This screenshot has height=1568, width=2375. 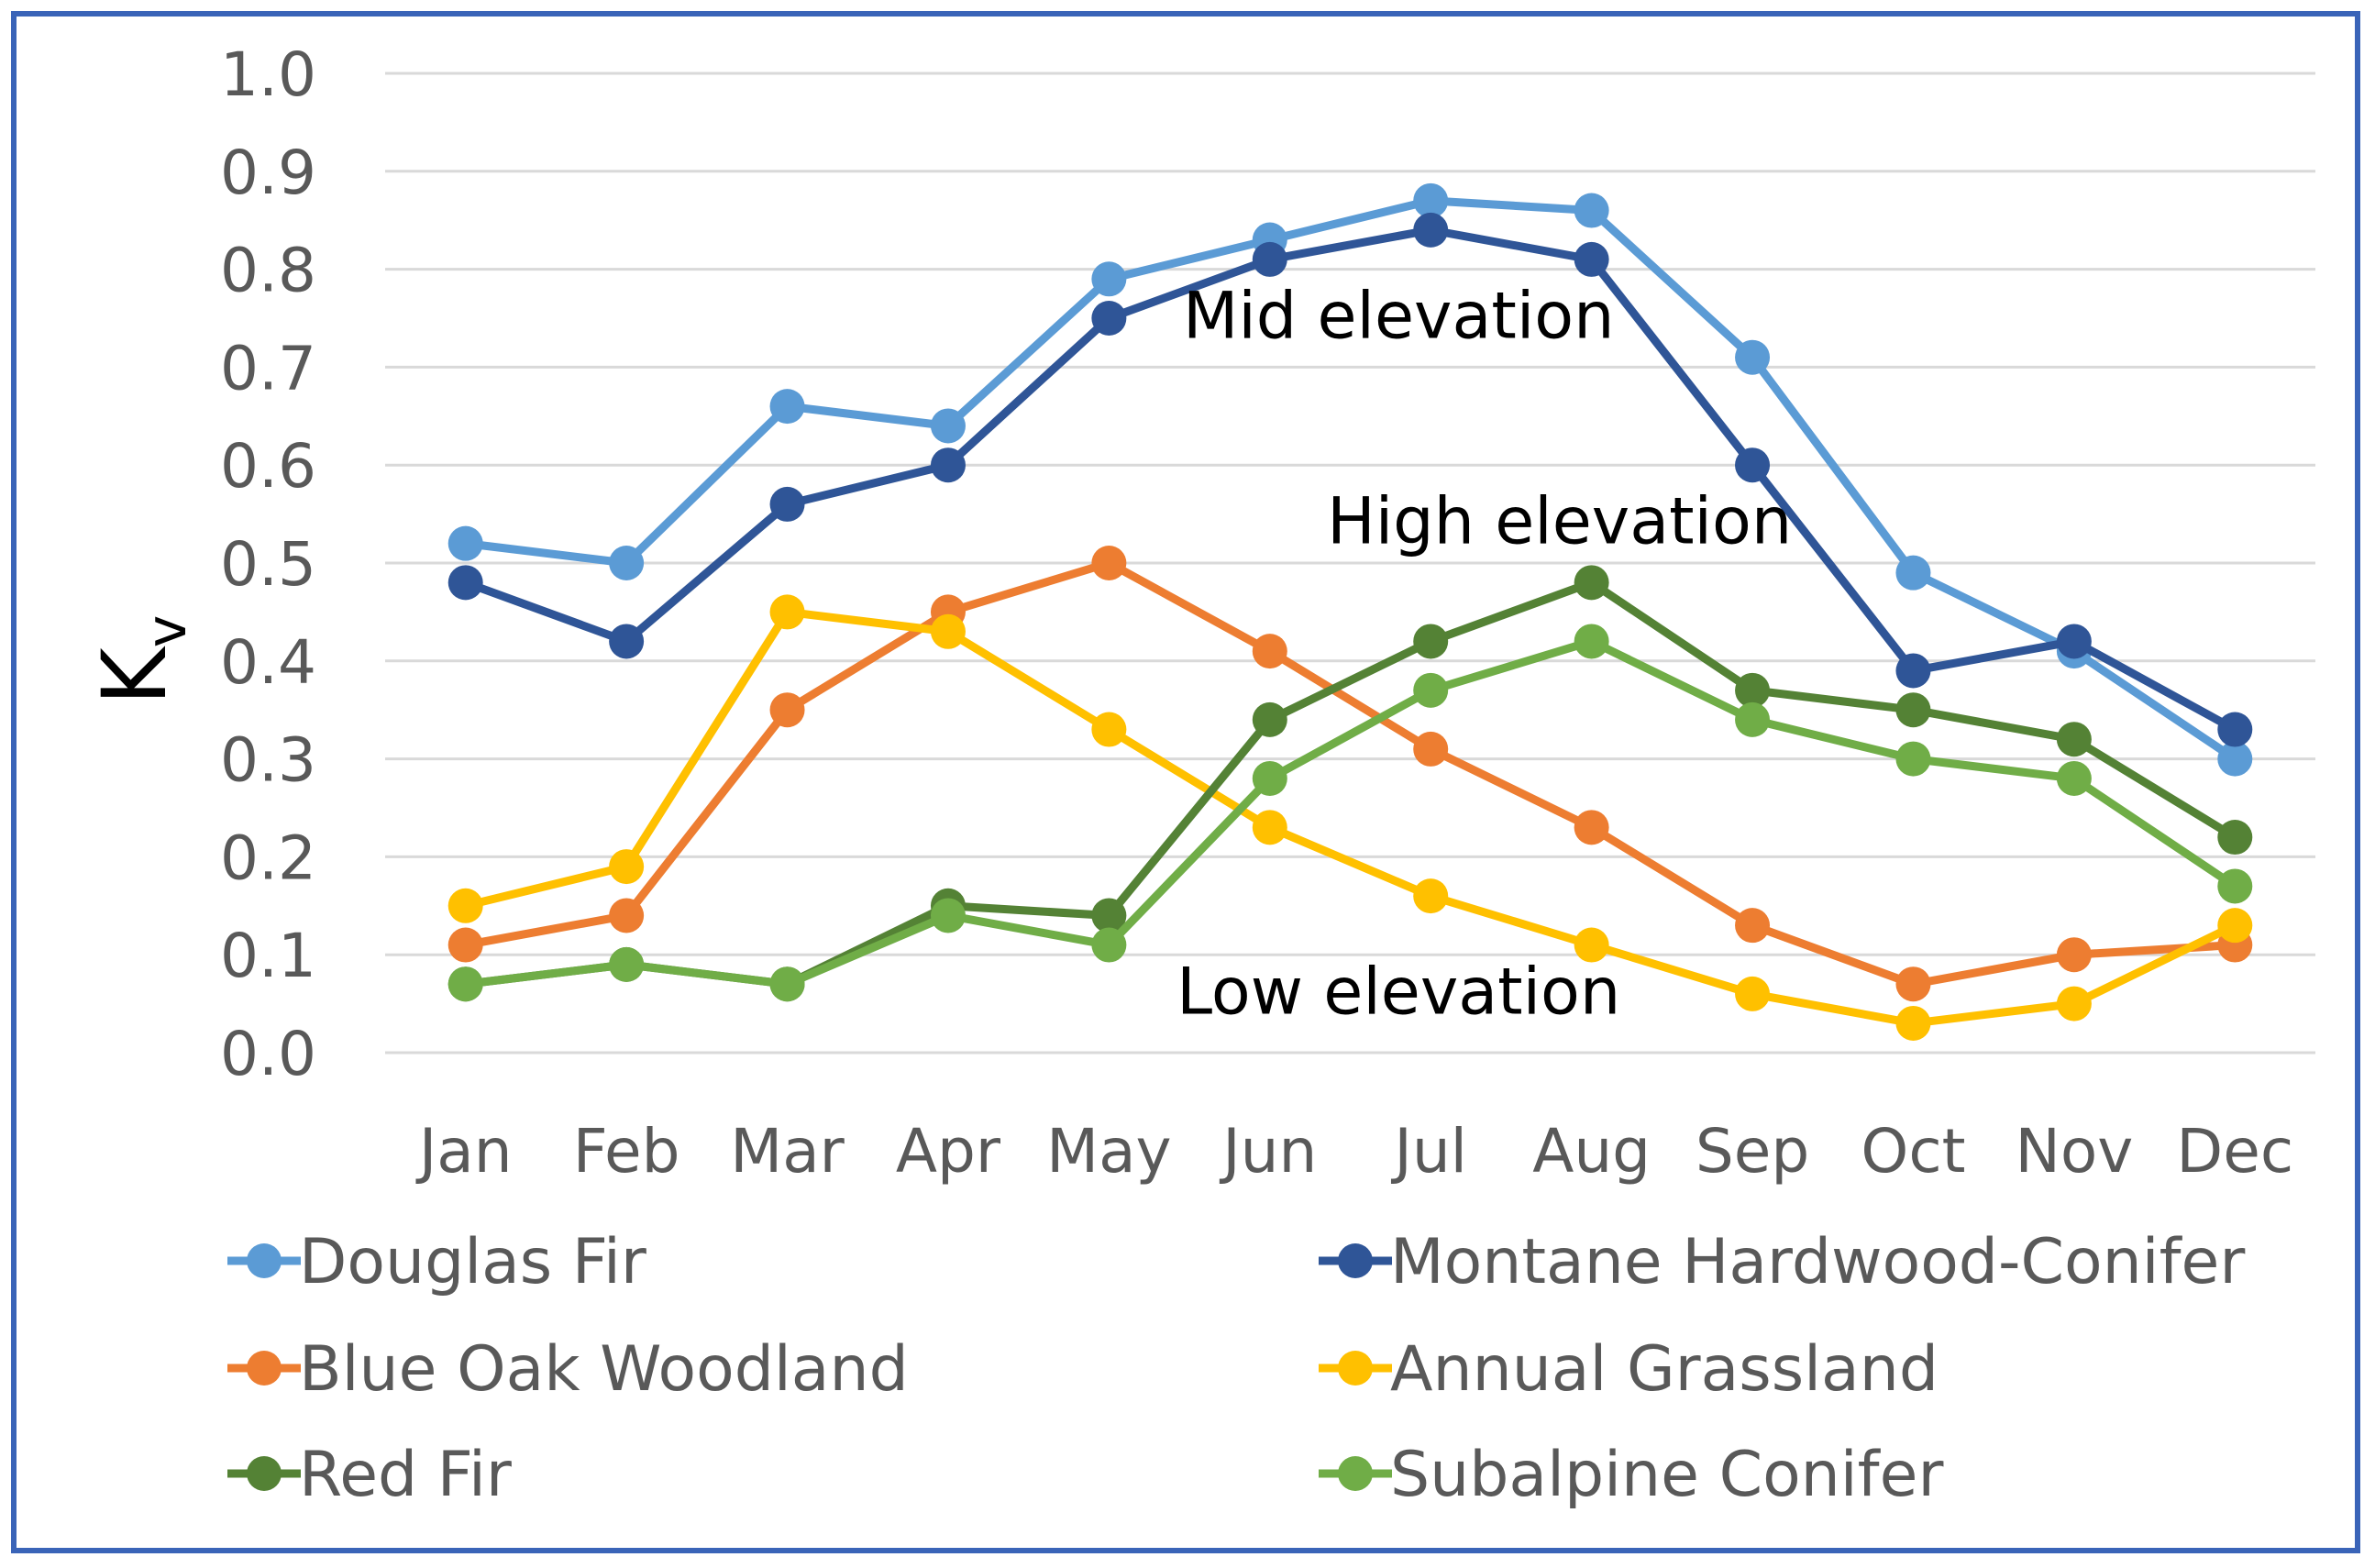 What do you see at coordinates (949, 1151) in the screenshot?
I see `x-tick-label: Apr` at bounding box center [949, 1151].